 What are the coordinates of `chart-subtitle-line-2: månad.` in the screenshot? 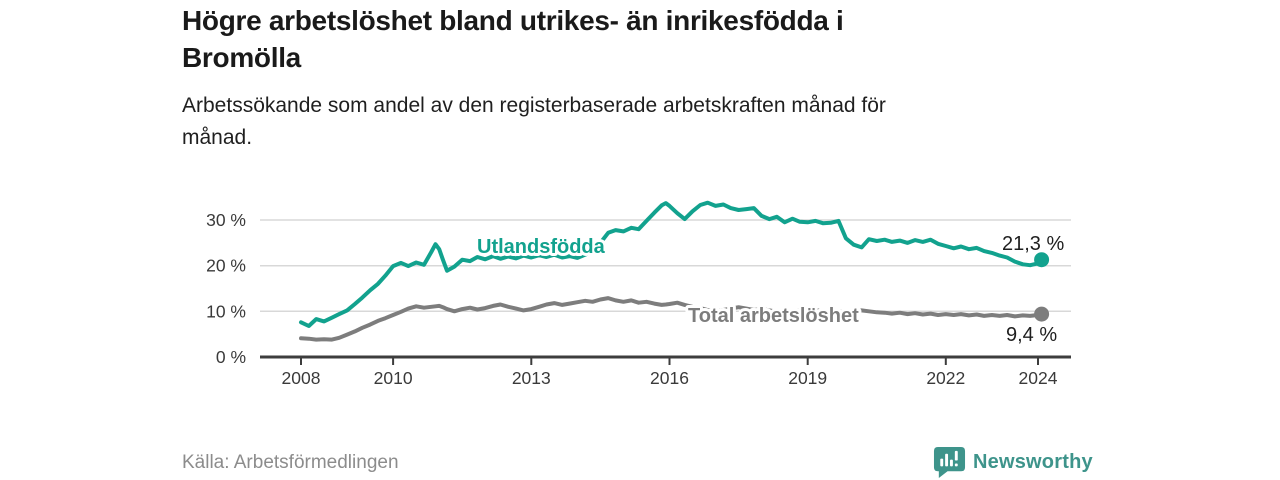 It's located at (217, 137).